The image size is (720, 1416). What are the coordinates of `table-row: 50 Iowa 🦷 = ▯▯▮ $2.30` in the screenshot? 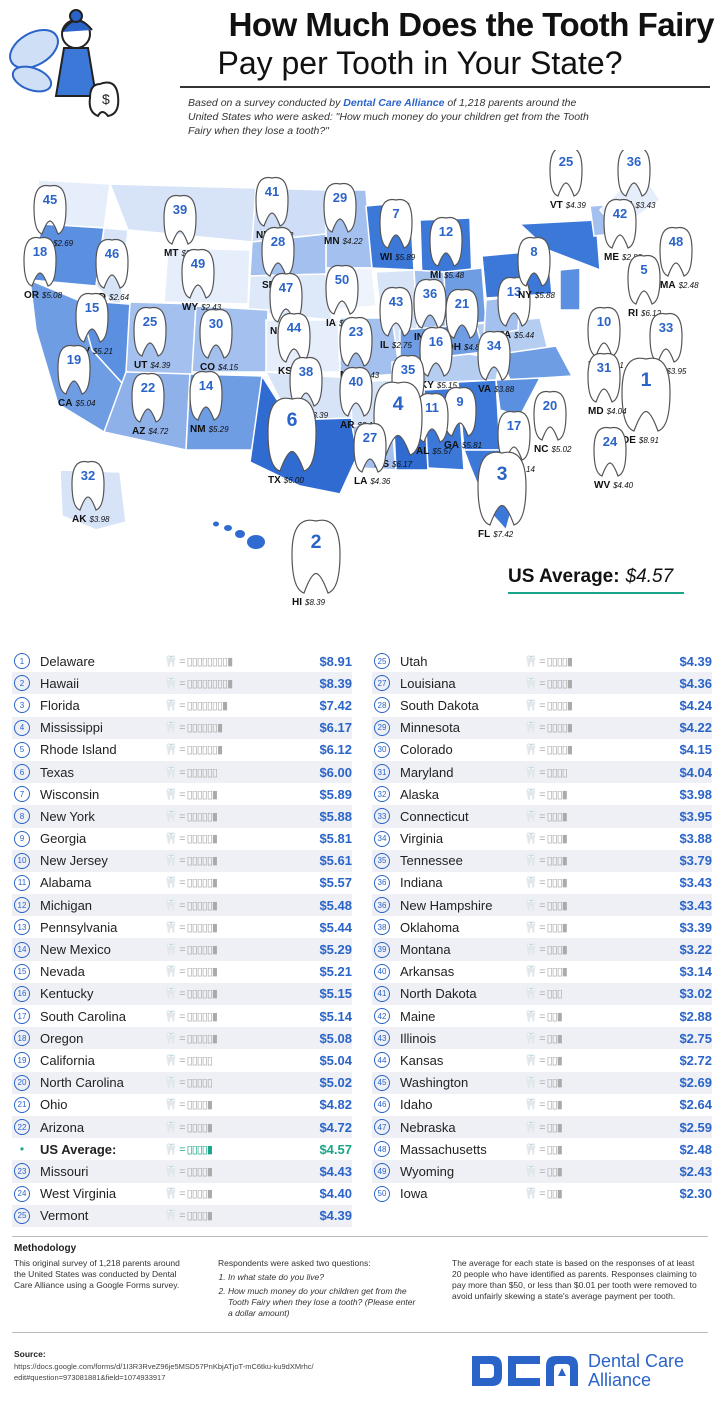 It's located at (542, 1194).